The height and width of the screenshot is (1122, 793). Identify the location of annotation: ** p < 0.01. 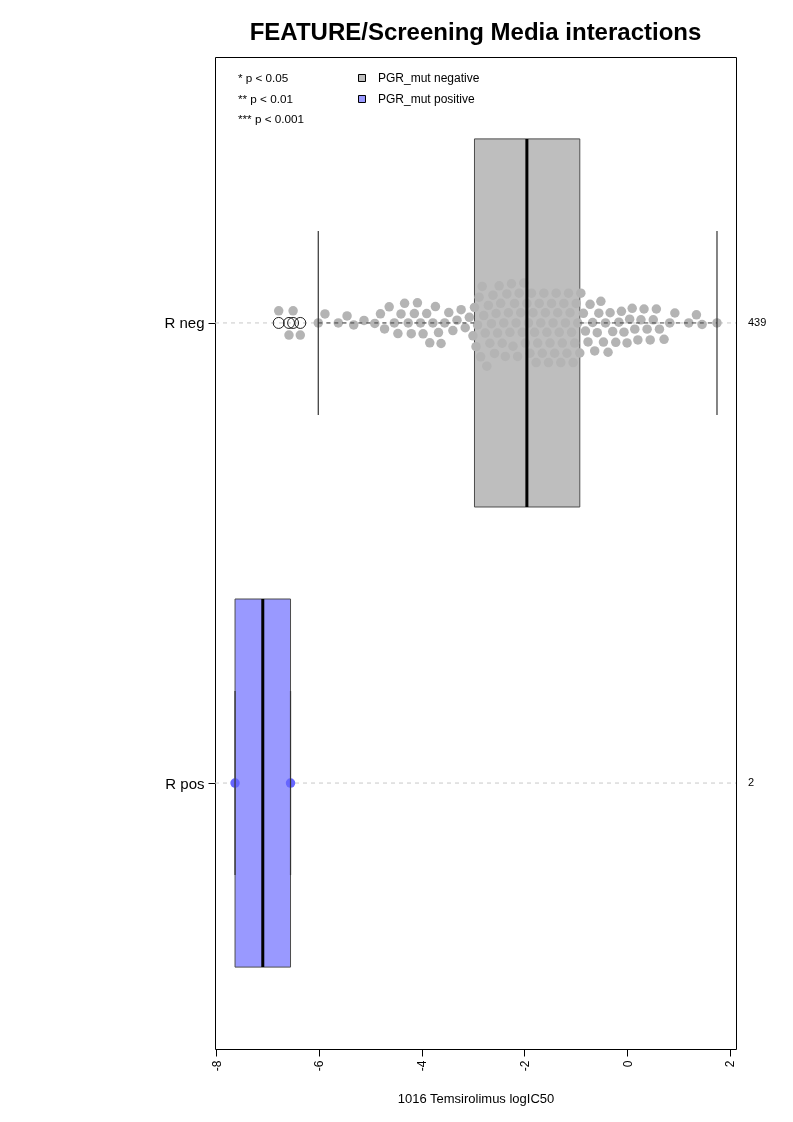
(265, 98).